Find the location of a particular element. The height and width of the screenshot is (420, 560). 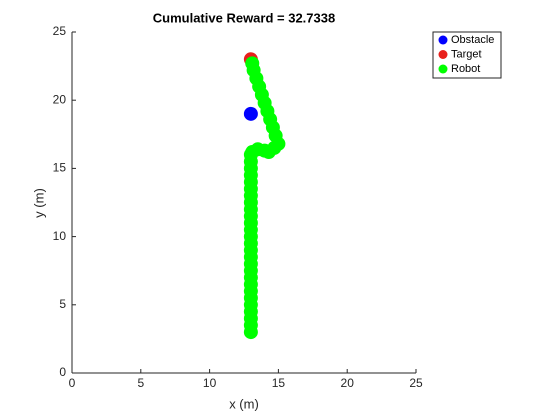

y-tick-label: 15 is located at coordinates (60, 168).